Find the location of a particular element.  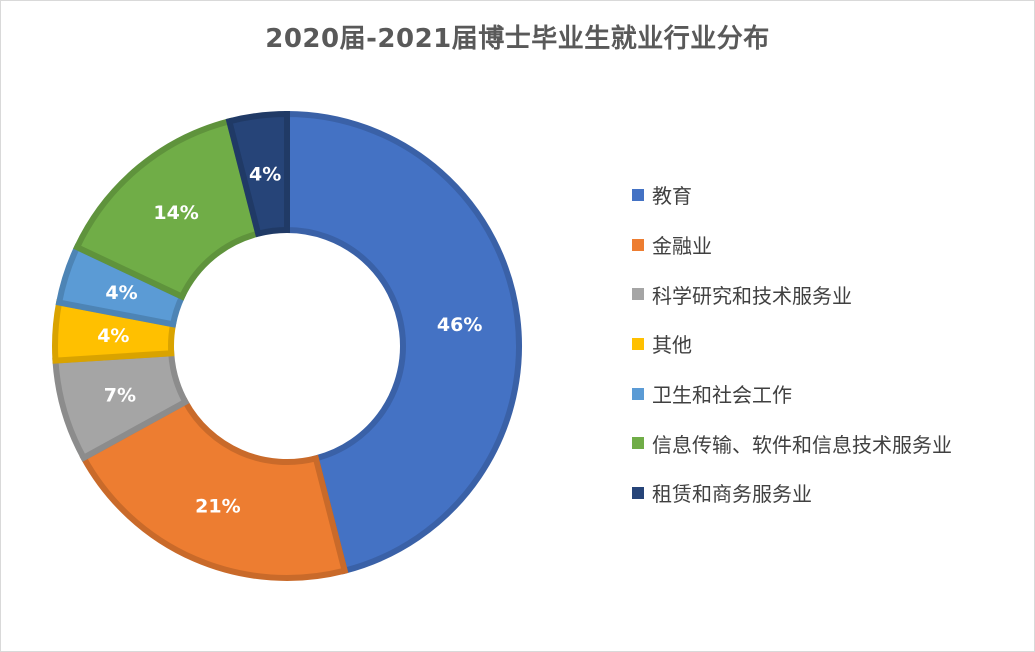

legend-label: 其他 is located at coordinates (672, 345).